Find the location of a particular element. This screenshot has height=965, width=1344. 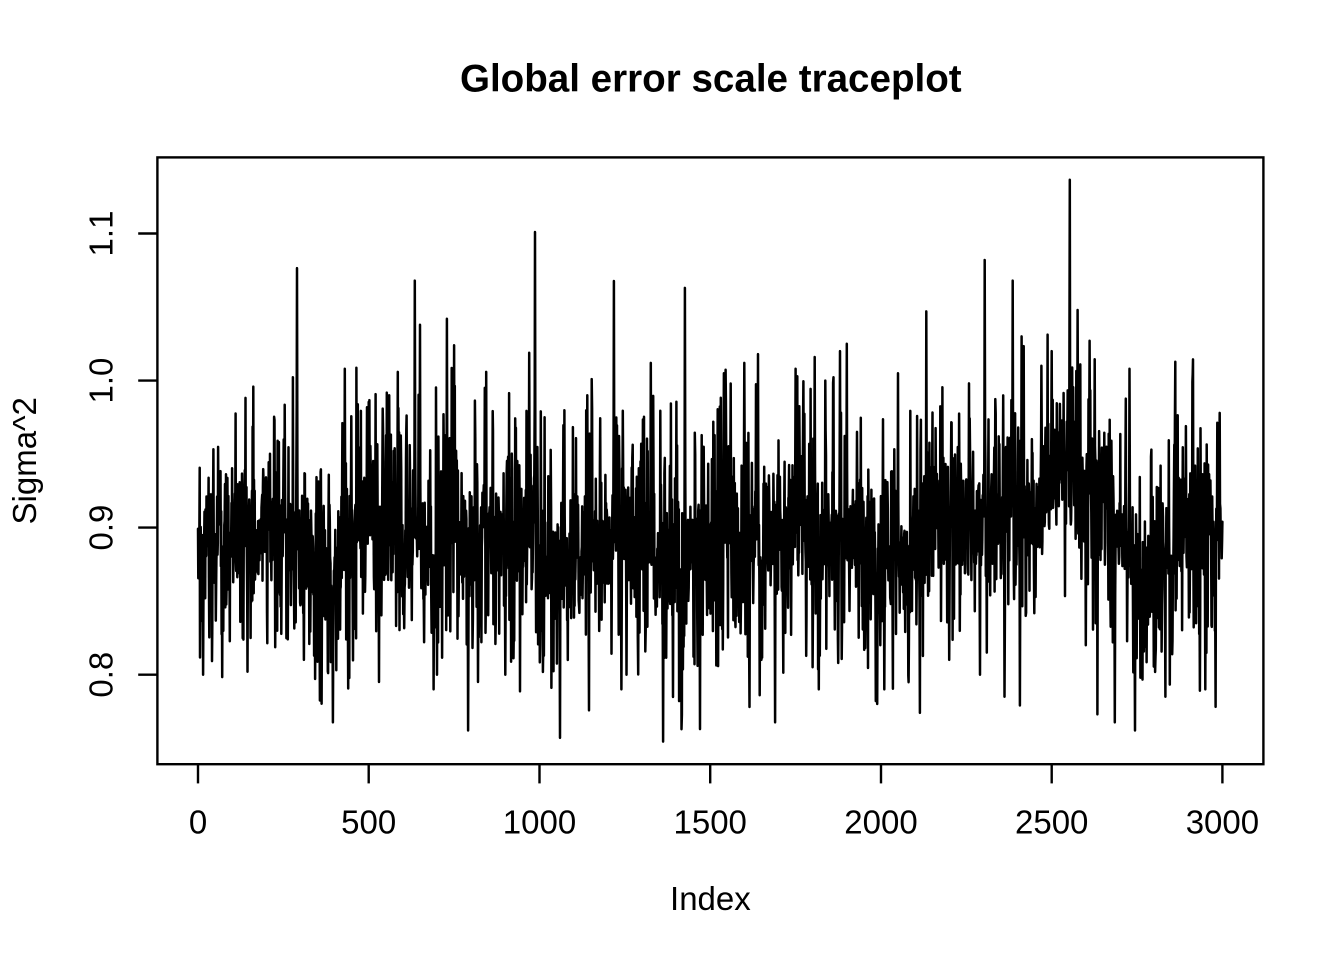

svg-text: 0.8 is located at coordinates (101, 675).